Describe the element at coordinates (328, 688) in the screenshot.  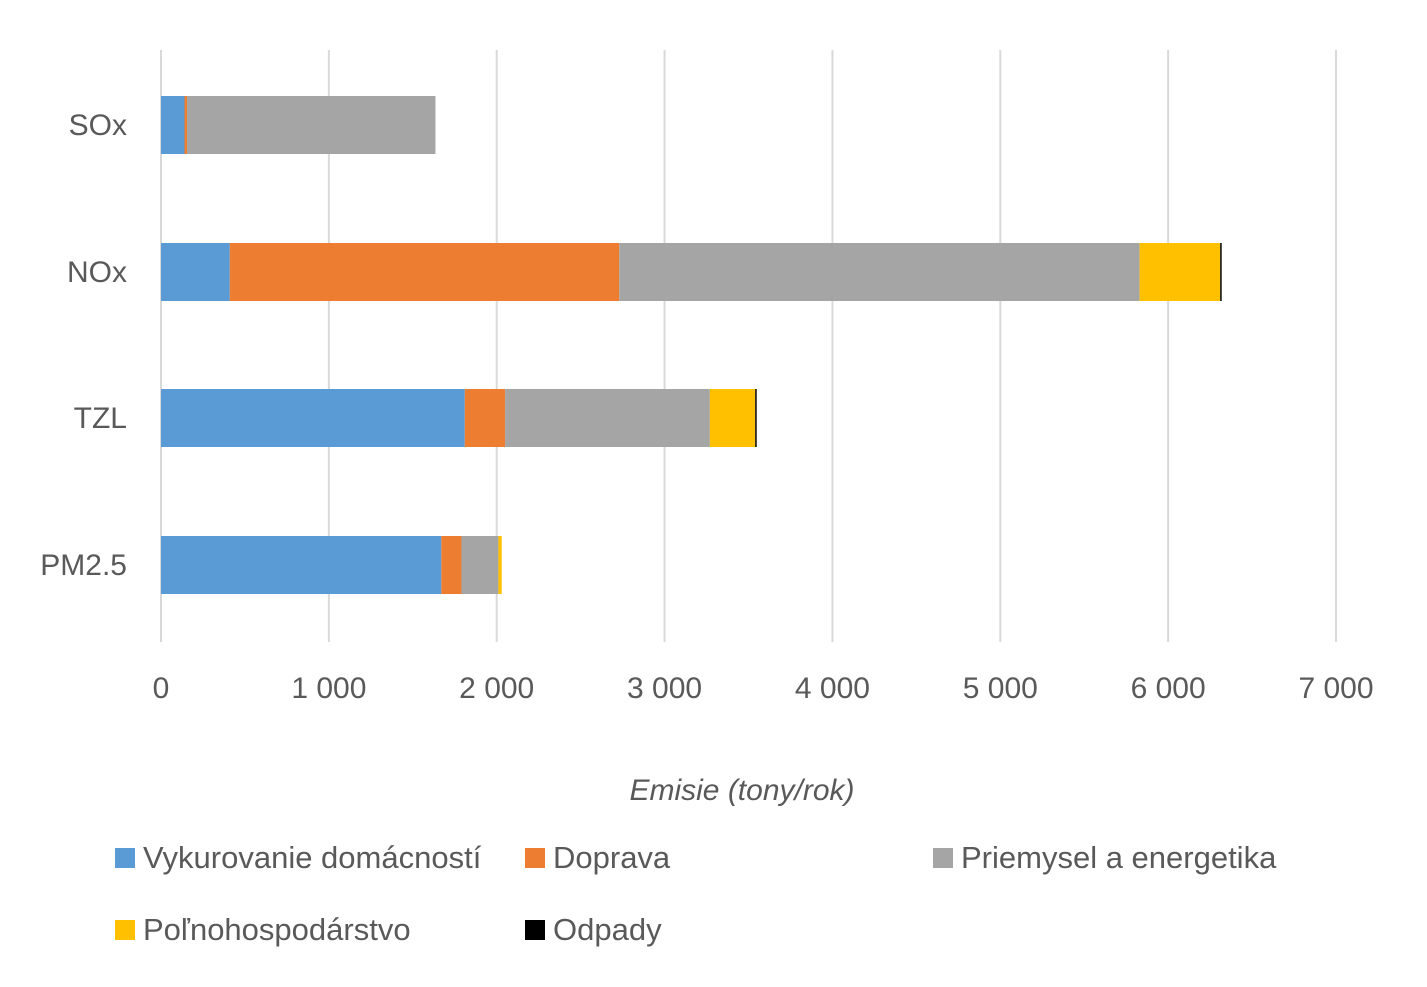
I see `x-tick-label: 1 000` at that location.